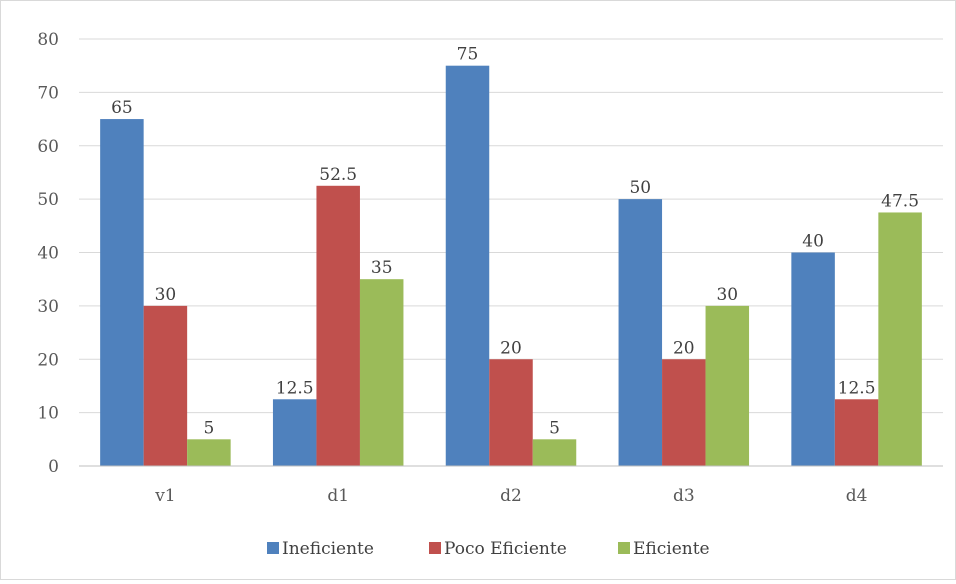 The image size is (956, 584). Describe the element at coordinates (684, 496) in the screenshot. I see `x-tick-label: d3` at that location.